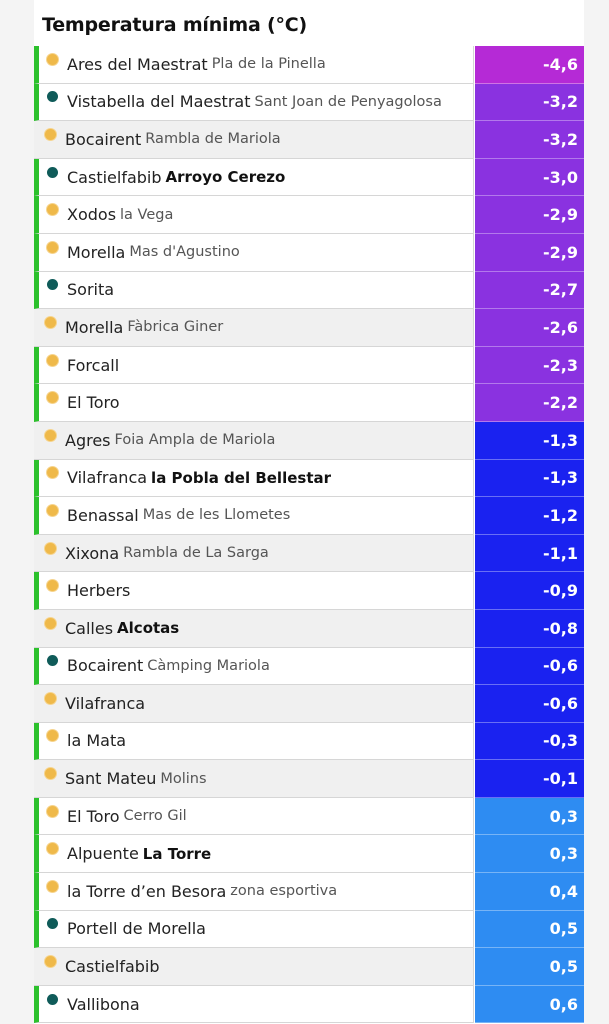 Image resolution: width=609 pixels, height=1024 pixels. I want to click on temperature-value: -0,9, so click(529, 591).